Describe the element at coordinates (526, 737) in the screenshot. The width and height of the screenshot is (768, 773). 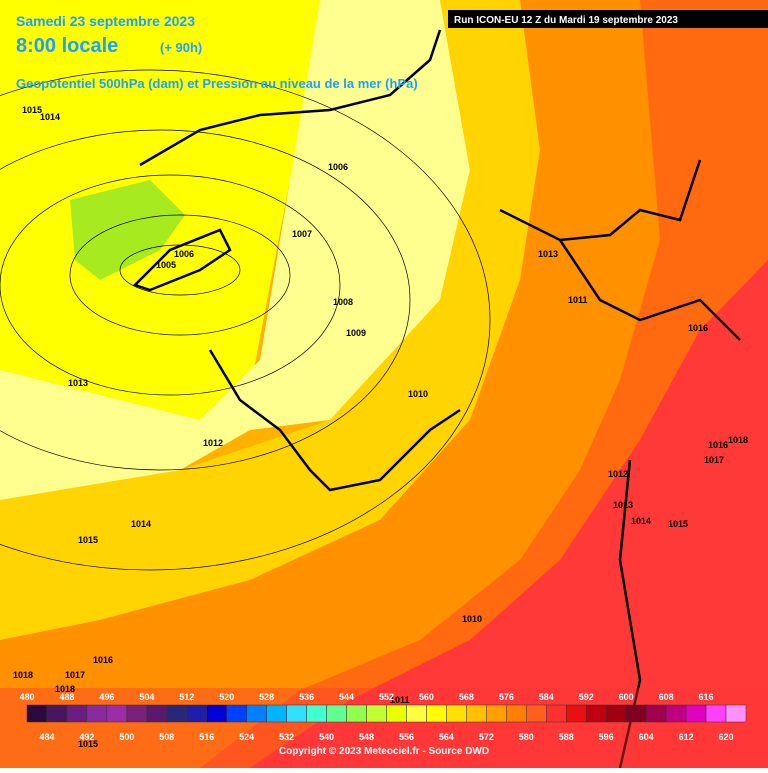
I see `legend-label: 580` at that location.